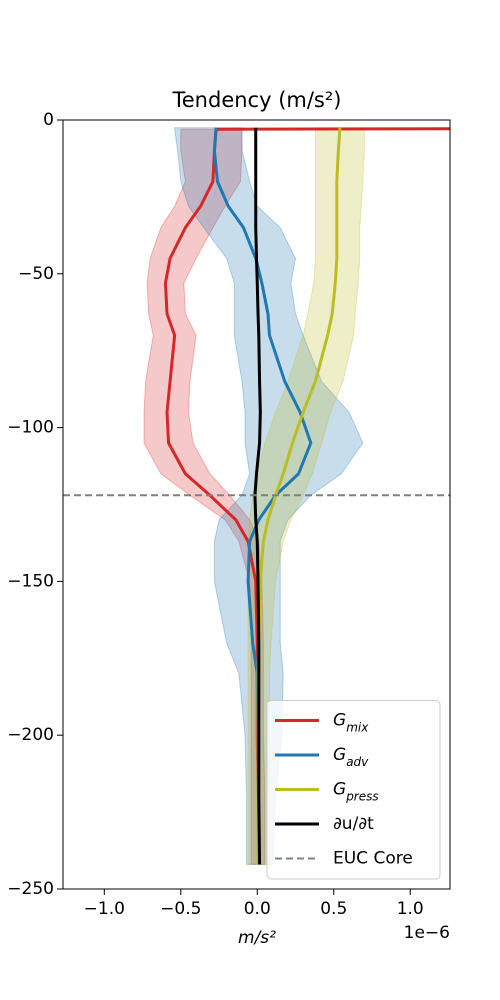  What do you see at coordinates (257, 100) in the screenshot?
I see `chart-title: Tendency (m/s²)` at bounding box center [257, 100].